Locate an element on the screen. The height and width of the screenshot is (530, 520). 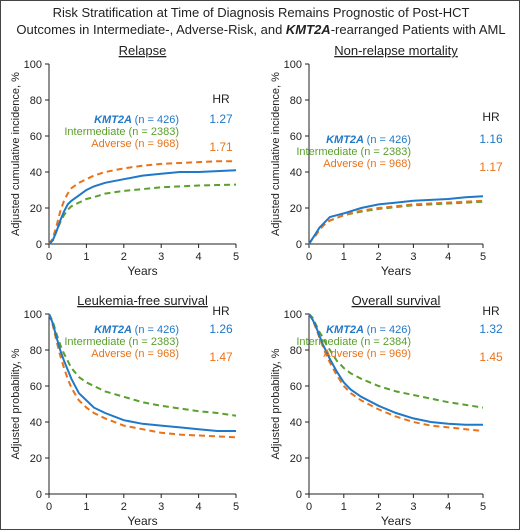
hr-value-adverse: 1.71 is located at coordinates (221, 147).